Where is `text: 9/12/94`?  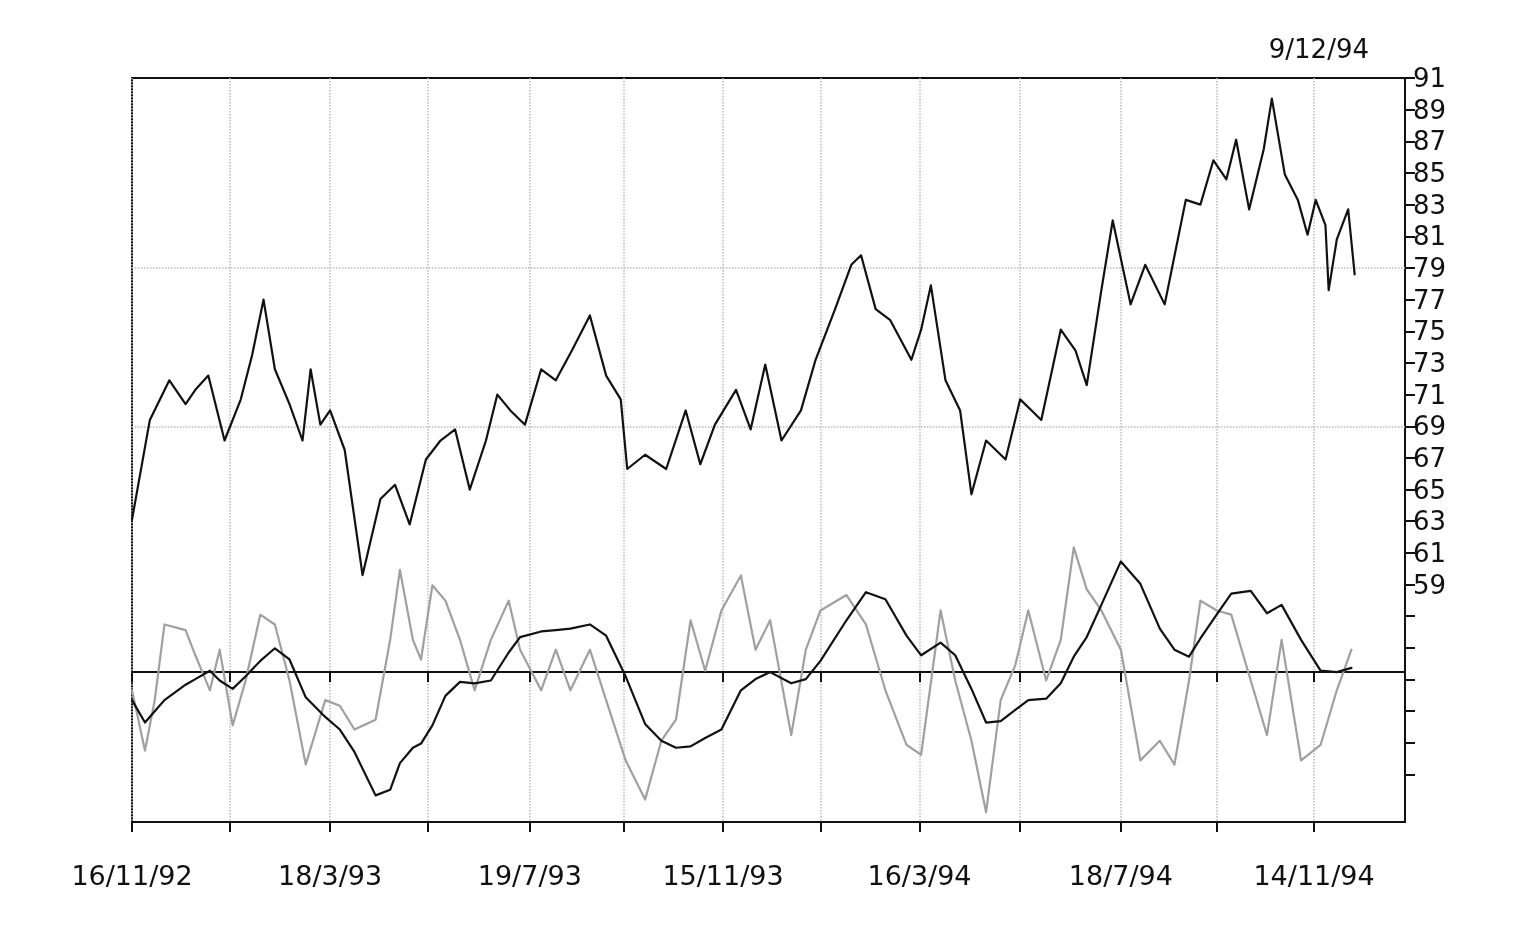 text: 9/12/94 is located at coordinates (1318, 49).